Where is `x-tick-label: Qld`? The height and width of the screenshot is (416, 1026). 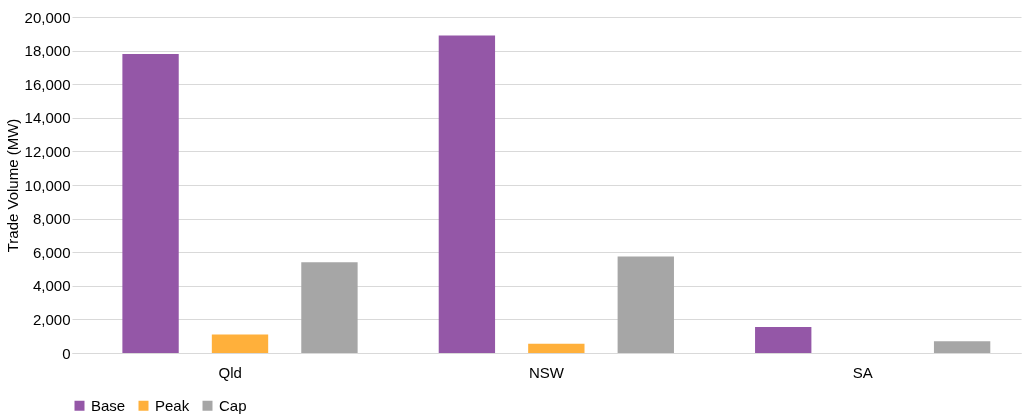
x-tick-label: Qld is located at coordinates (230, 372).